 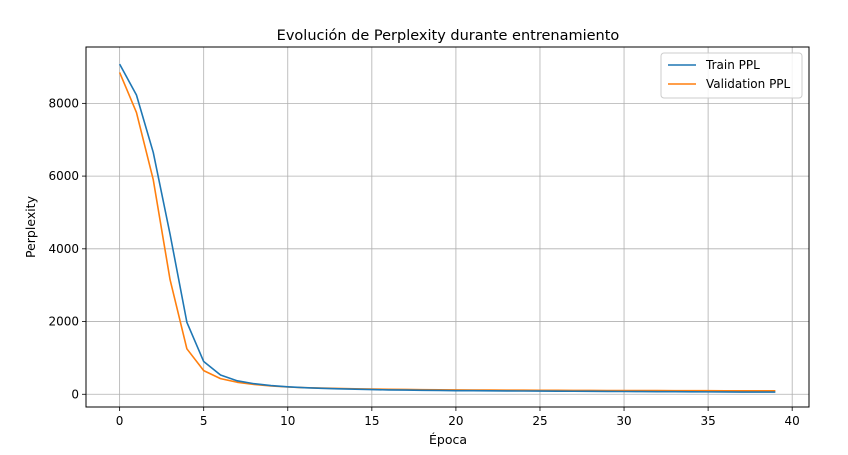 I want to click on legend-box, so click(x=731, y=75).